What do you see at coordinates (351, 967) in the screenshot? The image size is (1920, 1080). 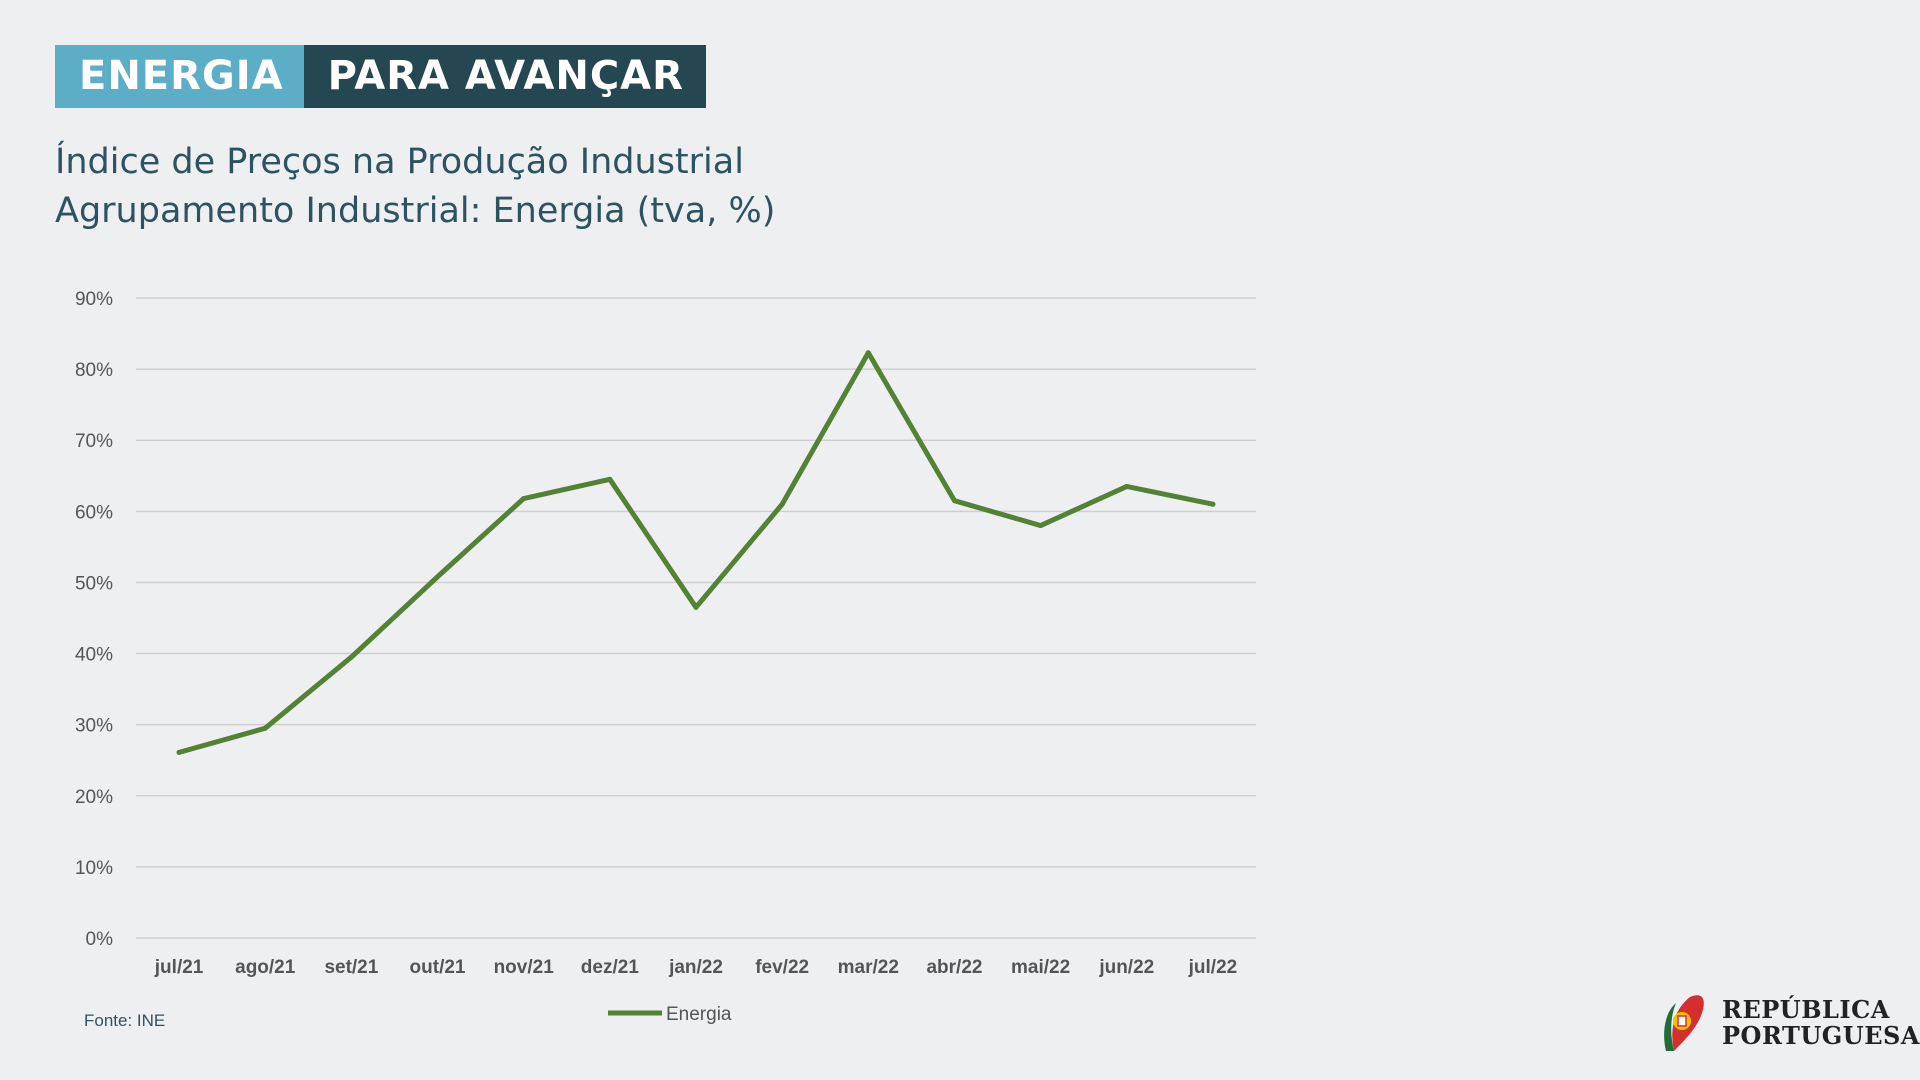 I see `x-tick-label: set/21` at bounding box center [351, 967].